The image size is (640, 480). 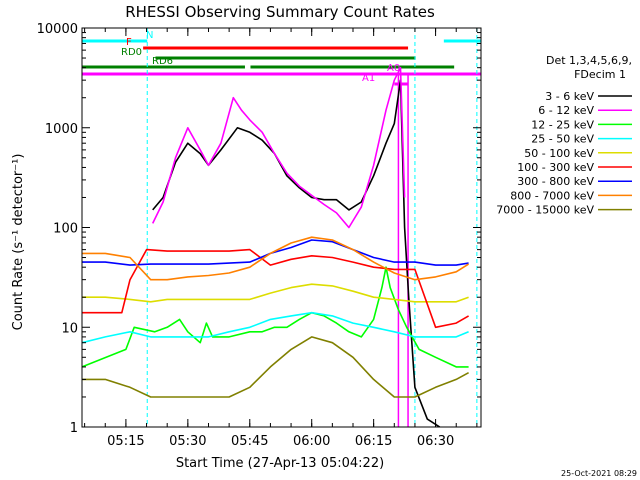 I want to click on x-tick-label: 05:15, so click(x=125, y=441).